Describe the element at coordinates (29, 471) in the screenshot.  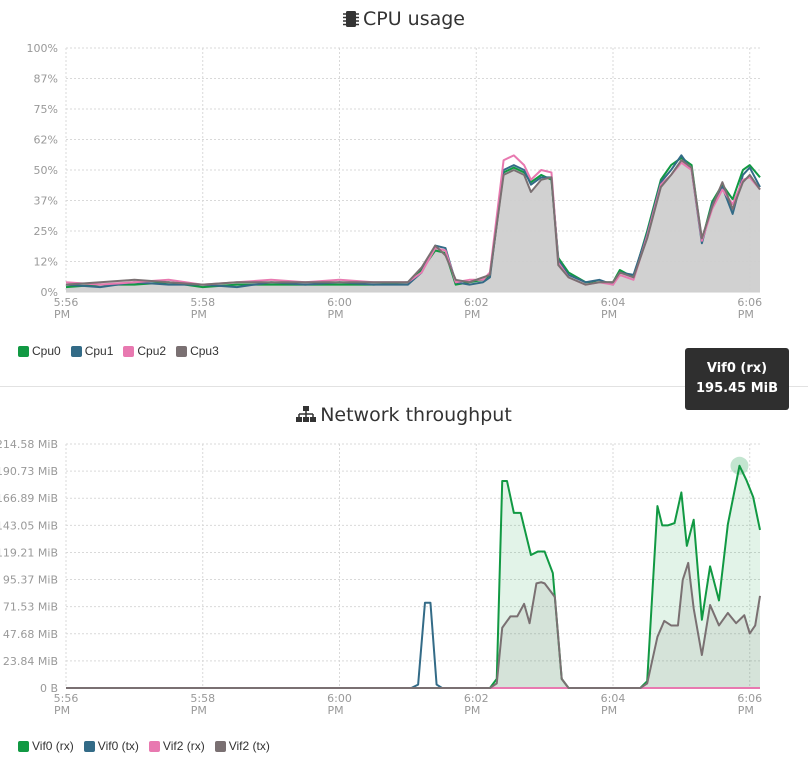
I see `y-tick-label: 190.73 MiB` at that location.